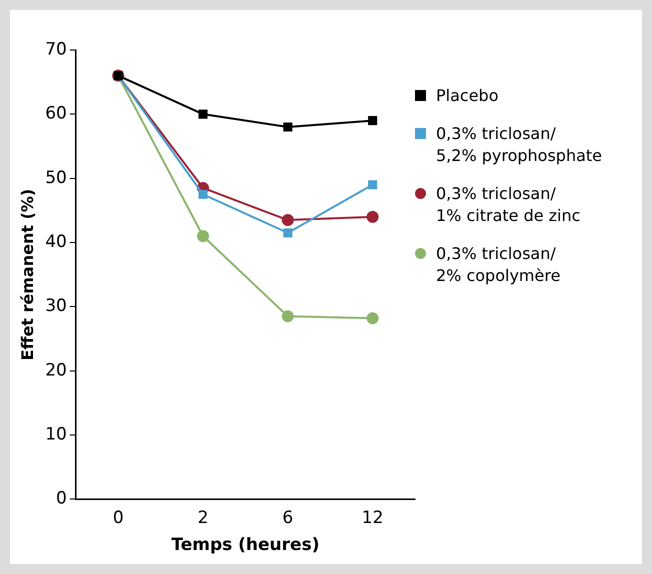 The image size is (652, 574). I want to click on y-axis-title: Effet rémanent (%), so click(27, 274).